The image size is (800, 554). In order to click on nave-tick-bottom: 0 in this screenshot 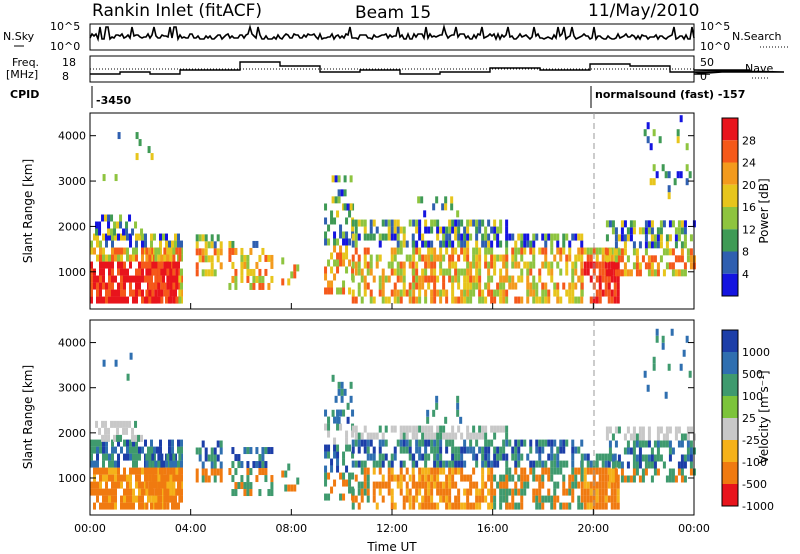, I will do `click(703, 76)`.